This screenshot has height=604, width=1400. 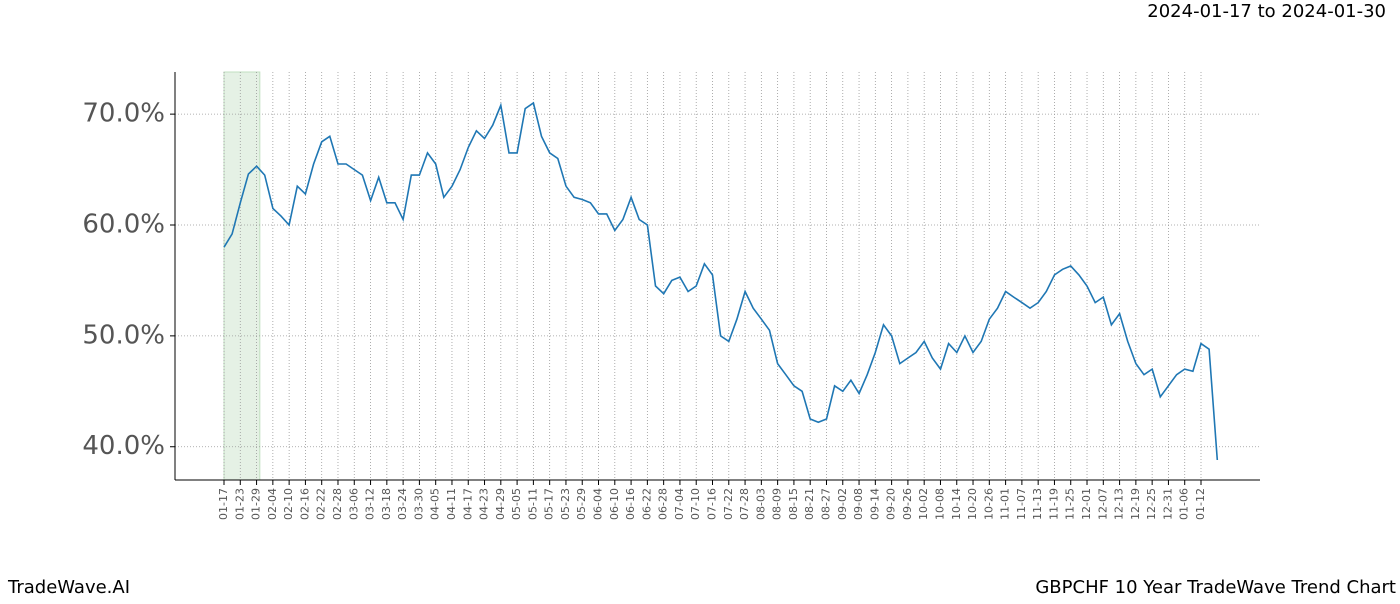 What do you see at coordinates (858, 504) in the screenshot?
I see `x-tick-label: 09-08` at bounding box center [858, 504].